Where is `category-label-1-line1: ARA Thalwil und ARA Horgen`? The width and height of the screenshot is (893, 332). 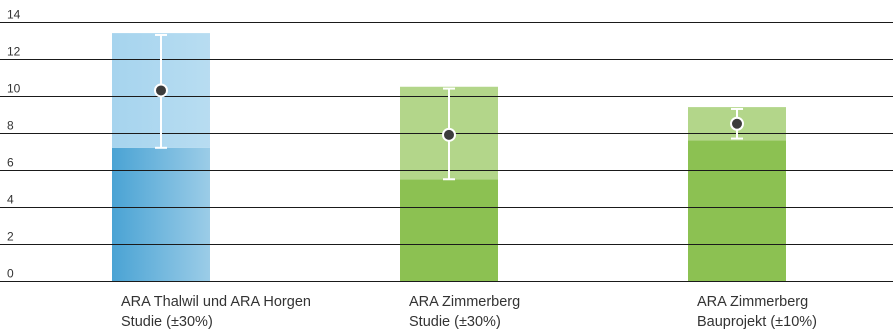
category-label-1-line1: ARA Thalwil und ARA Horgen is located at coordinates (216, 302).